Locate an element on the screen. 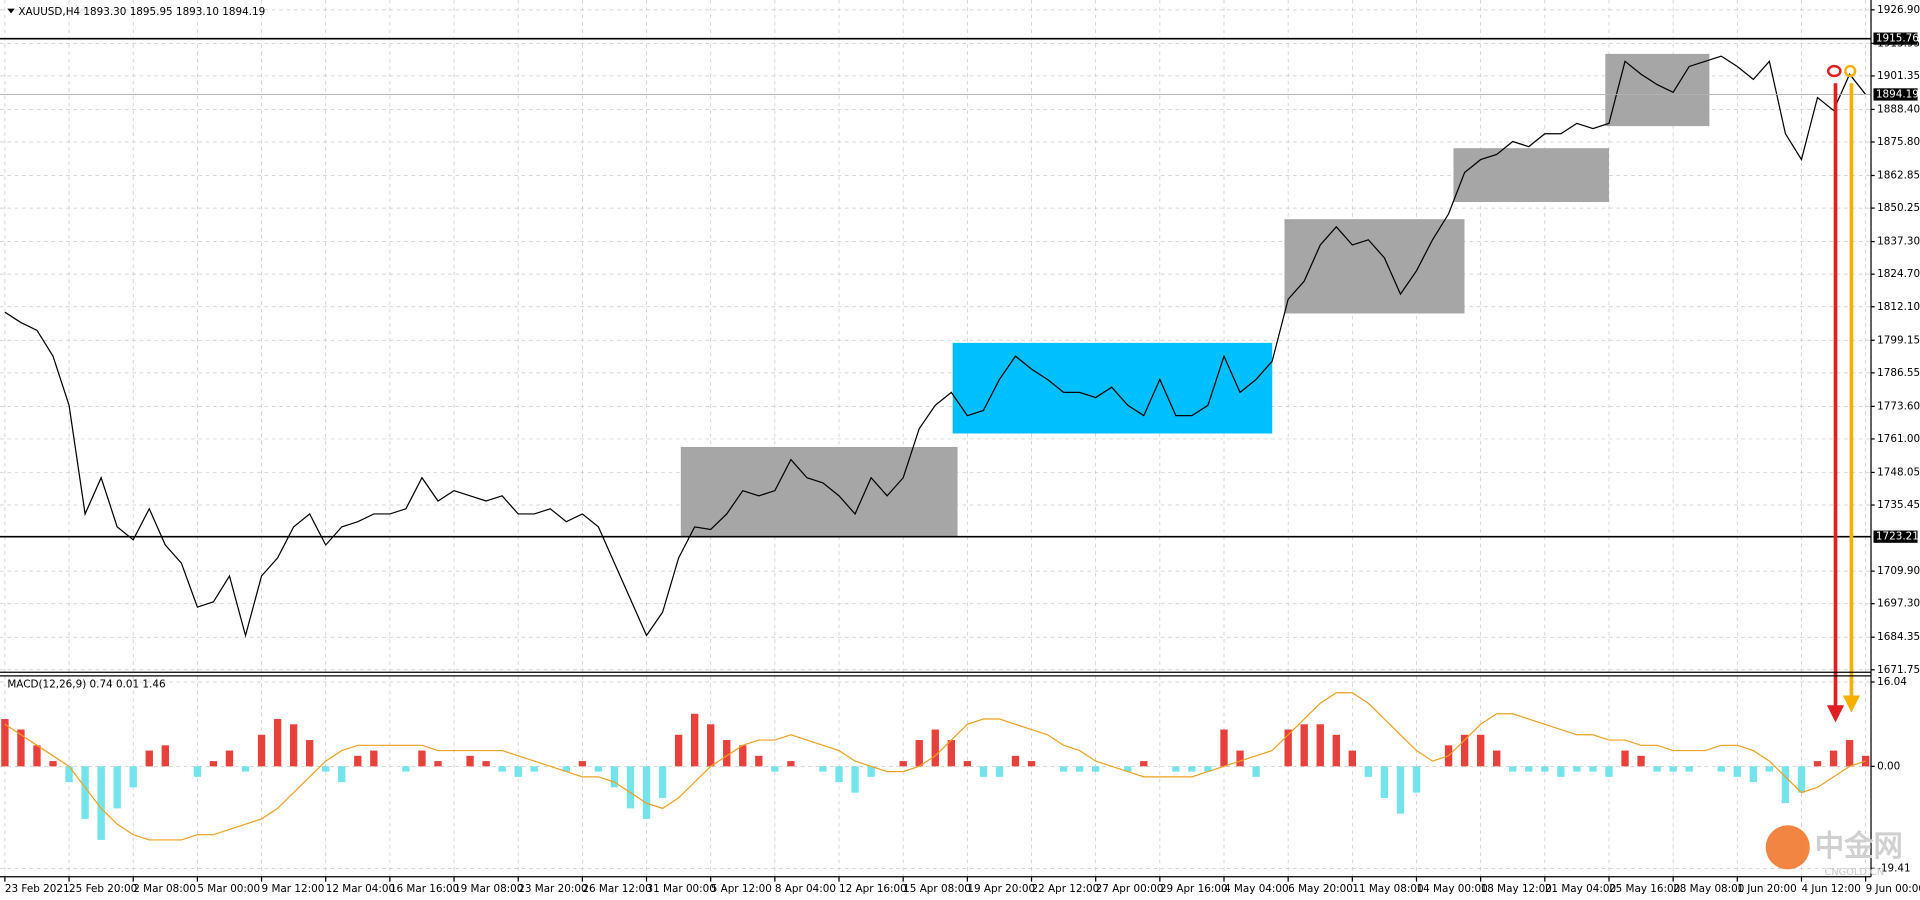 The width and height of the screenshot is (1920, 900). x-tick-label: 9 Jun 00:00 is located at coordinates (1893, 889).